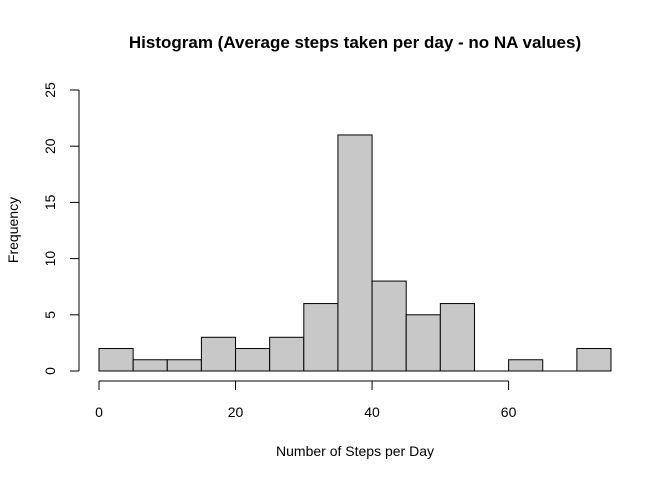 This screenshot has width=672, height=485. What do you see at coordinates (13, 230) in the screenshot?
I see `y-axis-label: Frequency` at bounding box center [13, 230].